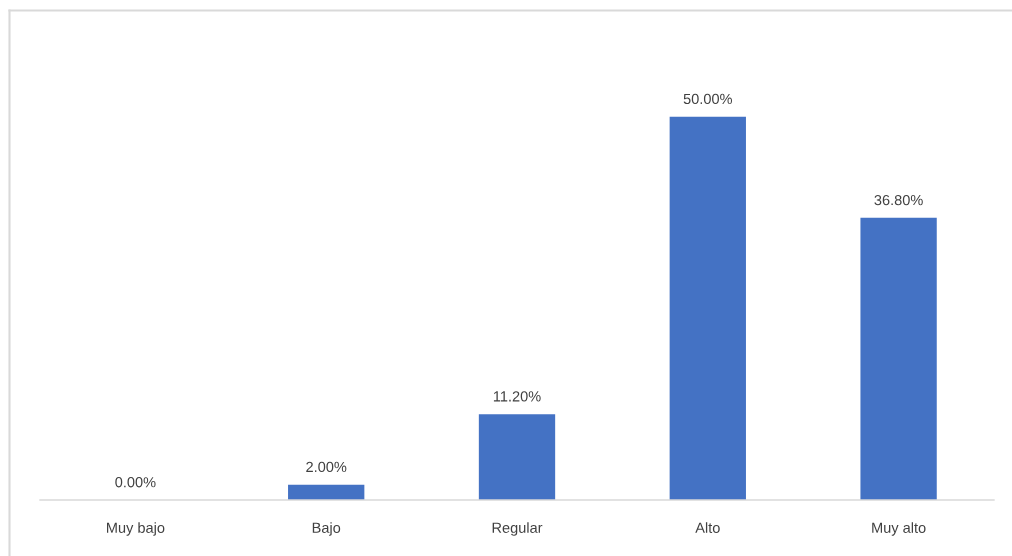 Image resolution: width=1012 pixels, height=556 pixels. What do you see at coordinates (135, 482) in the screenshot?
I see `data-label: 0.00%` at bounding box center [135, 482].